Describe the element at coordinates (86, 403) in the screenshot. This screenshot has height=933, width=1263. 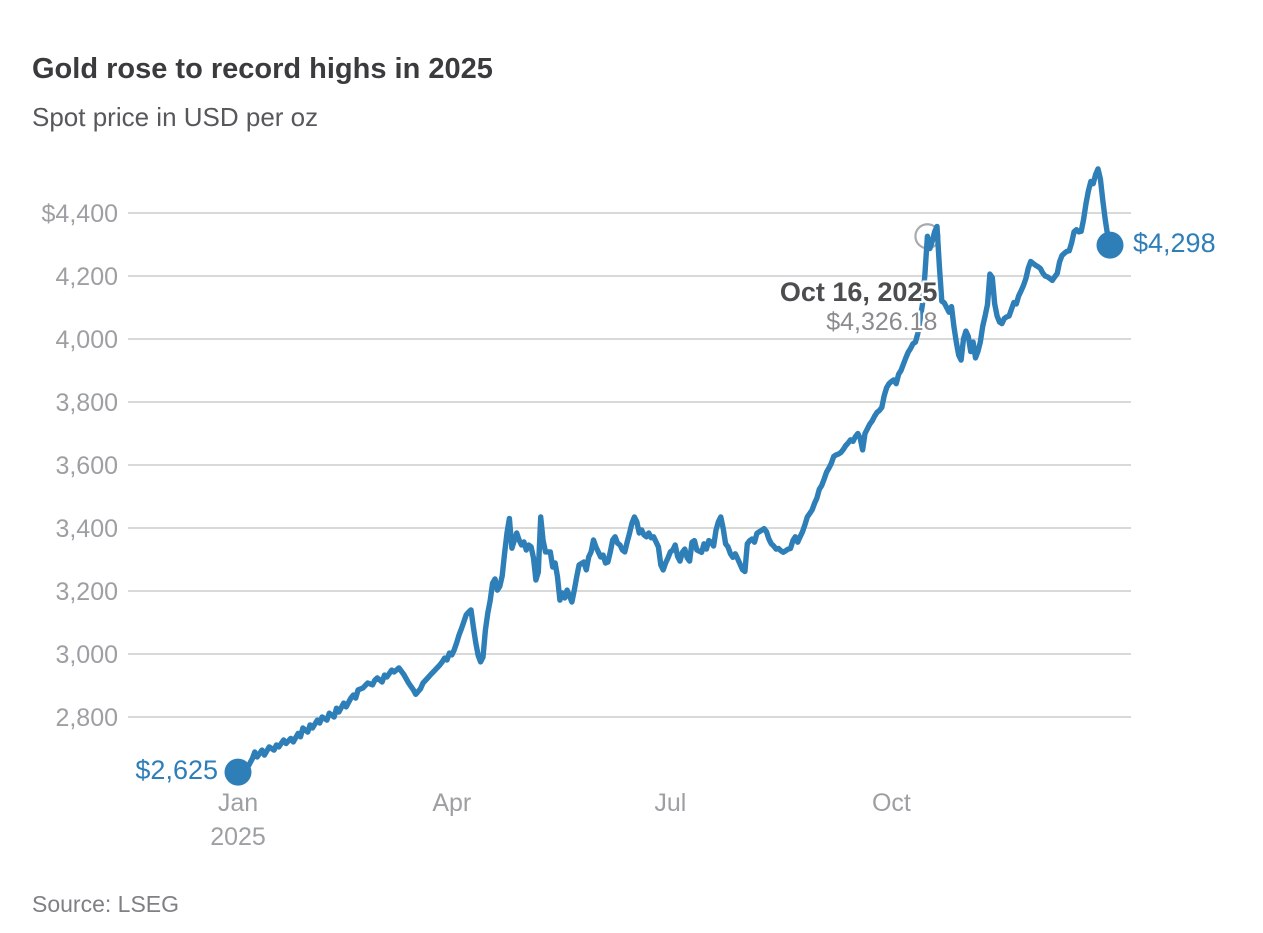
I see `y-axis-tick-label: 3,800` at that location.